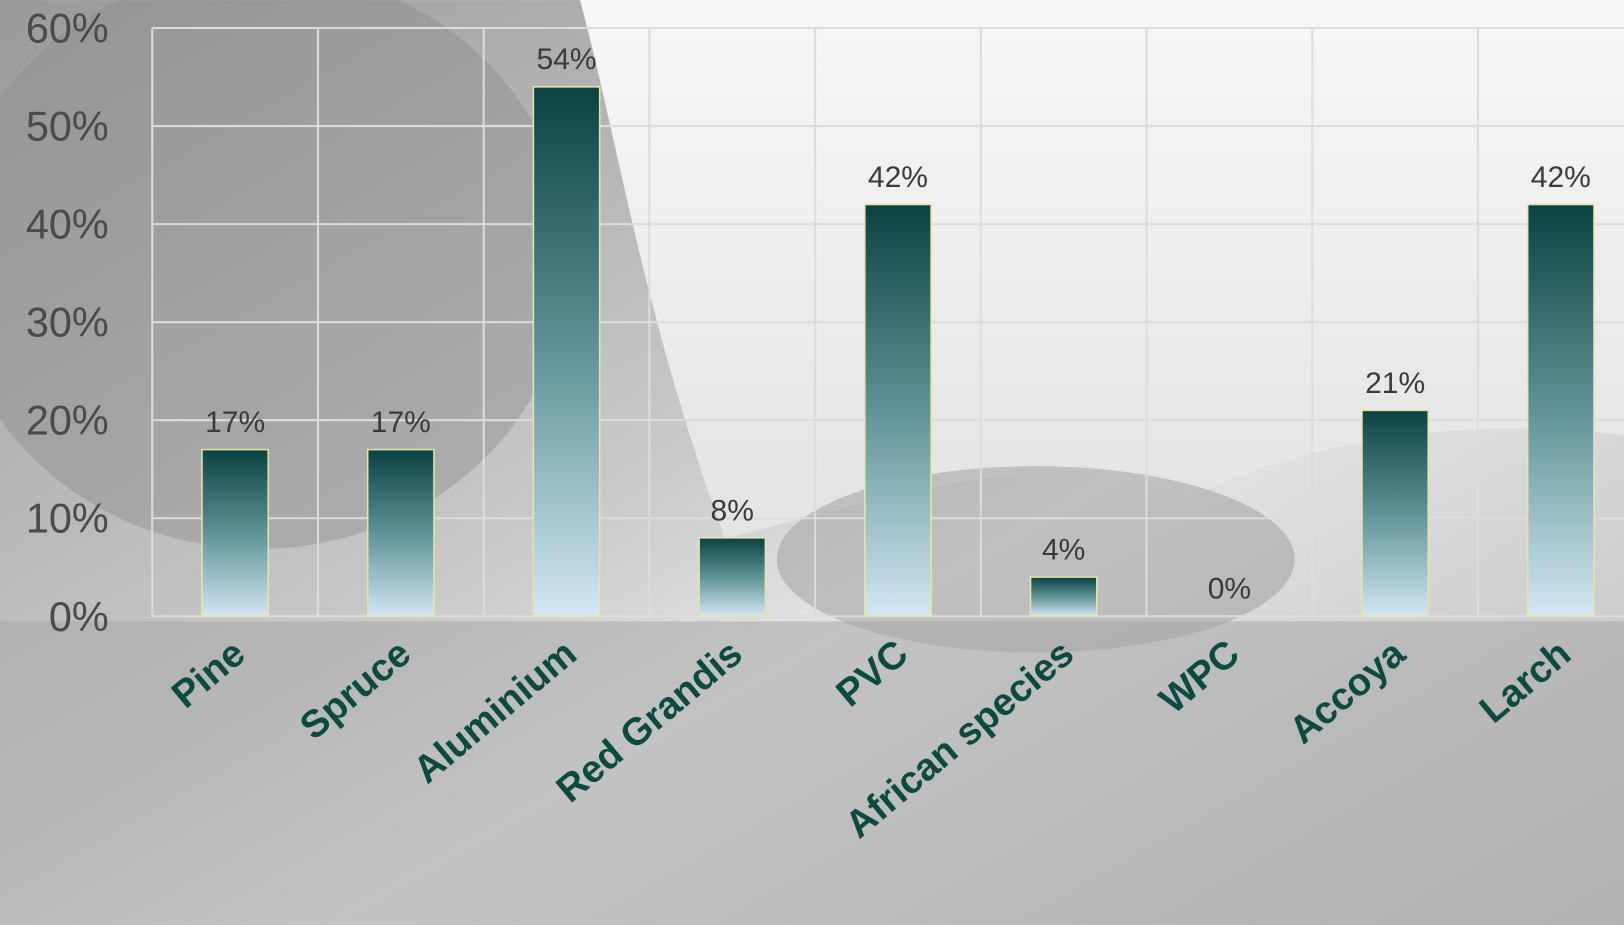  Describe the element at coordinates (67, 323) in the screenshot. I see `y-tick-label: 30%` at that location.